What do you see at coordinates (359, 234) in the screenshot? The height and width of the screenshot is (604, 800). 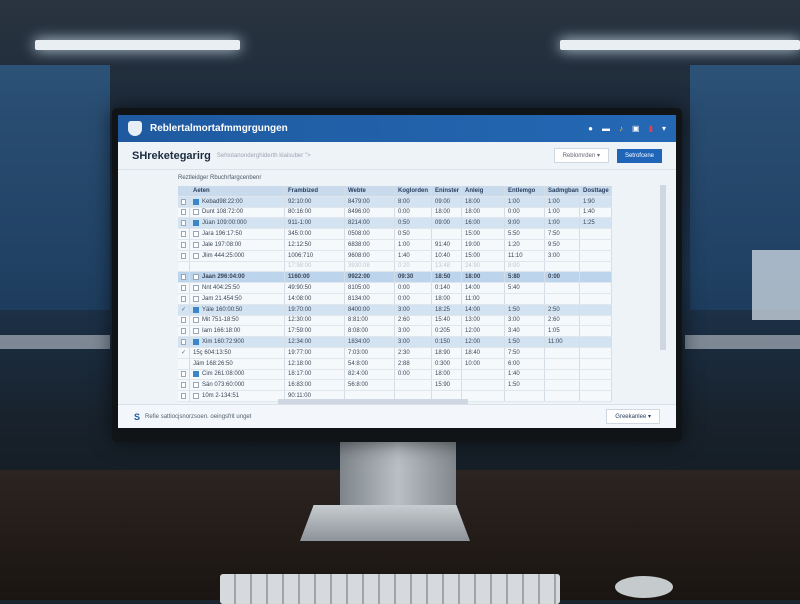 I see `cell-text: 0508:00` at bounding box center [359, 234].